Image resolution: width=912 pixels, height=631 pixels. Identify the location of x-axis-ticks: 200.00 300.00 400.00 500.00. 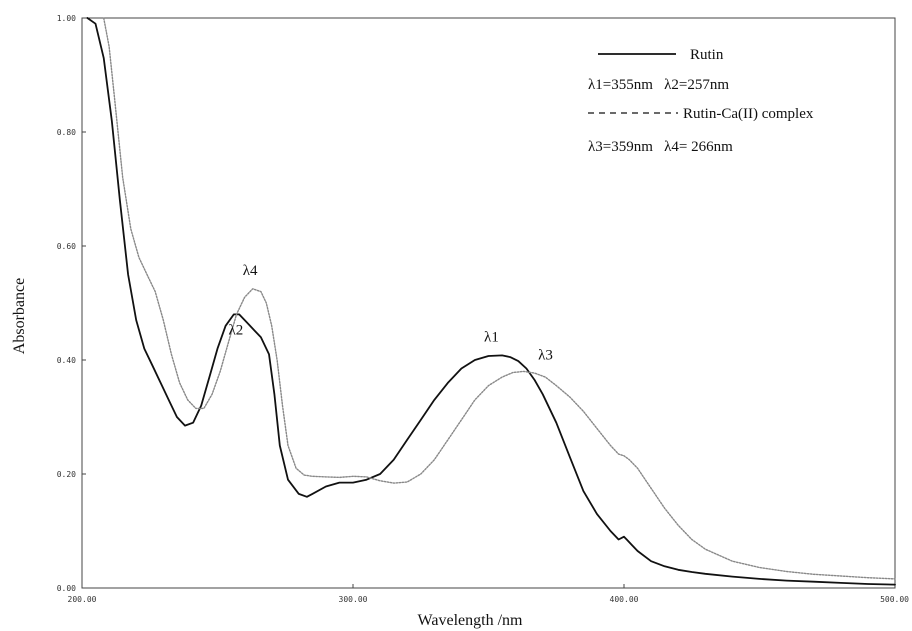
(488, 594).